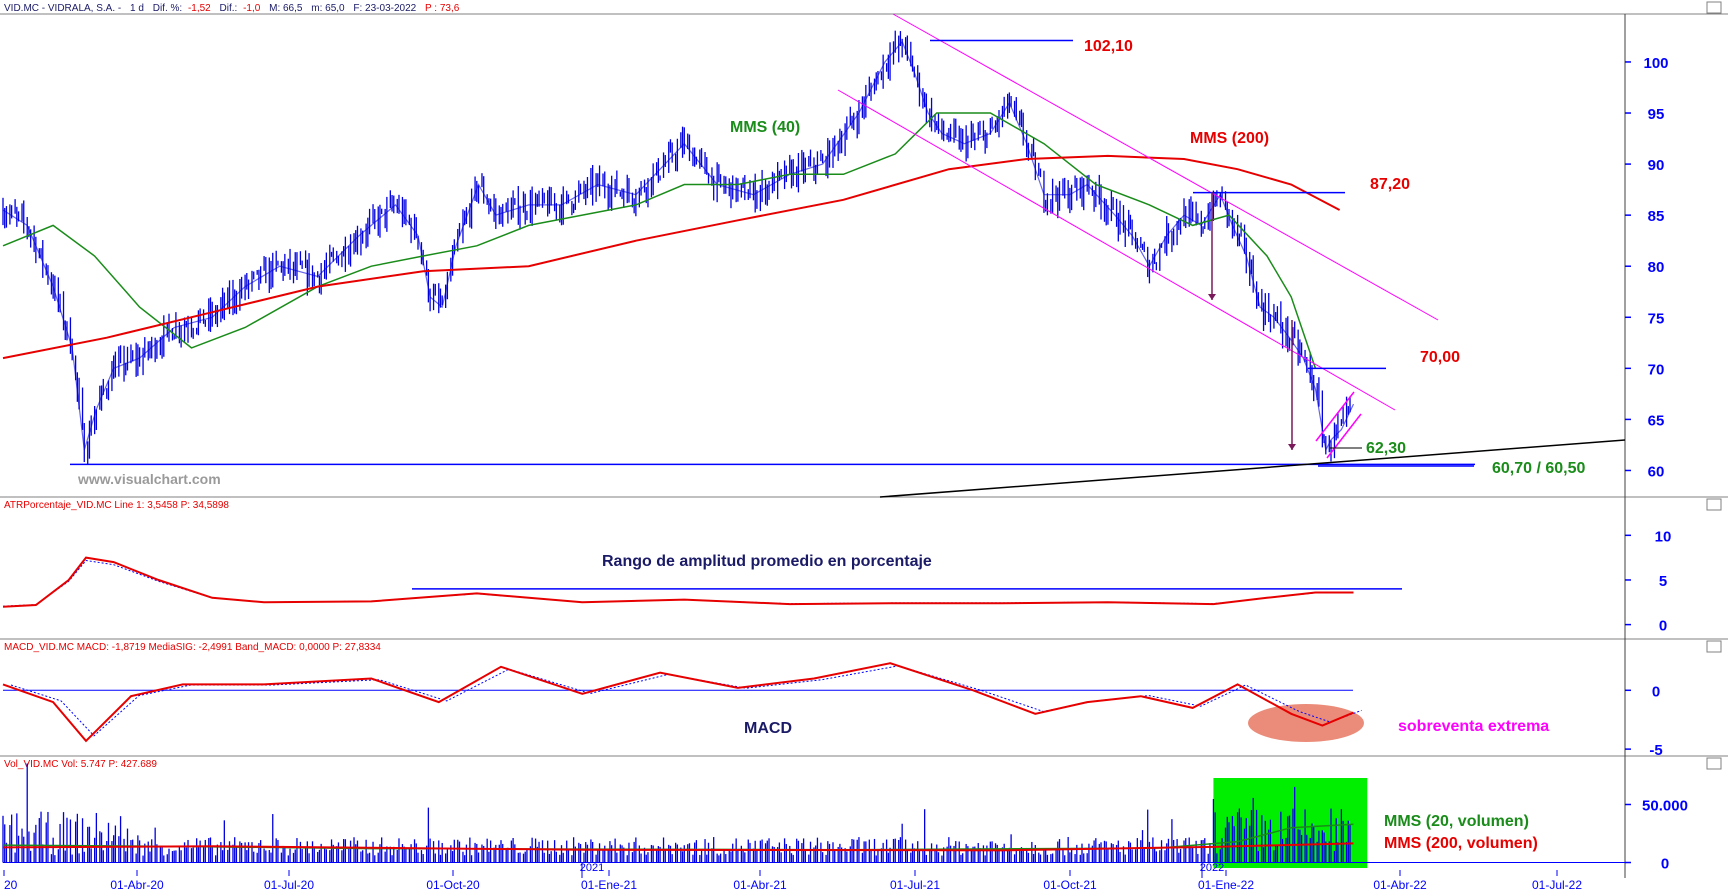  I want to click on x-tick-label: 01-Jul-21, so click(915, 885).